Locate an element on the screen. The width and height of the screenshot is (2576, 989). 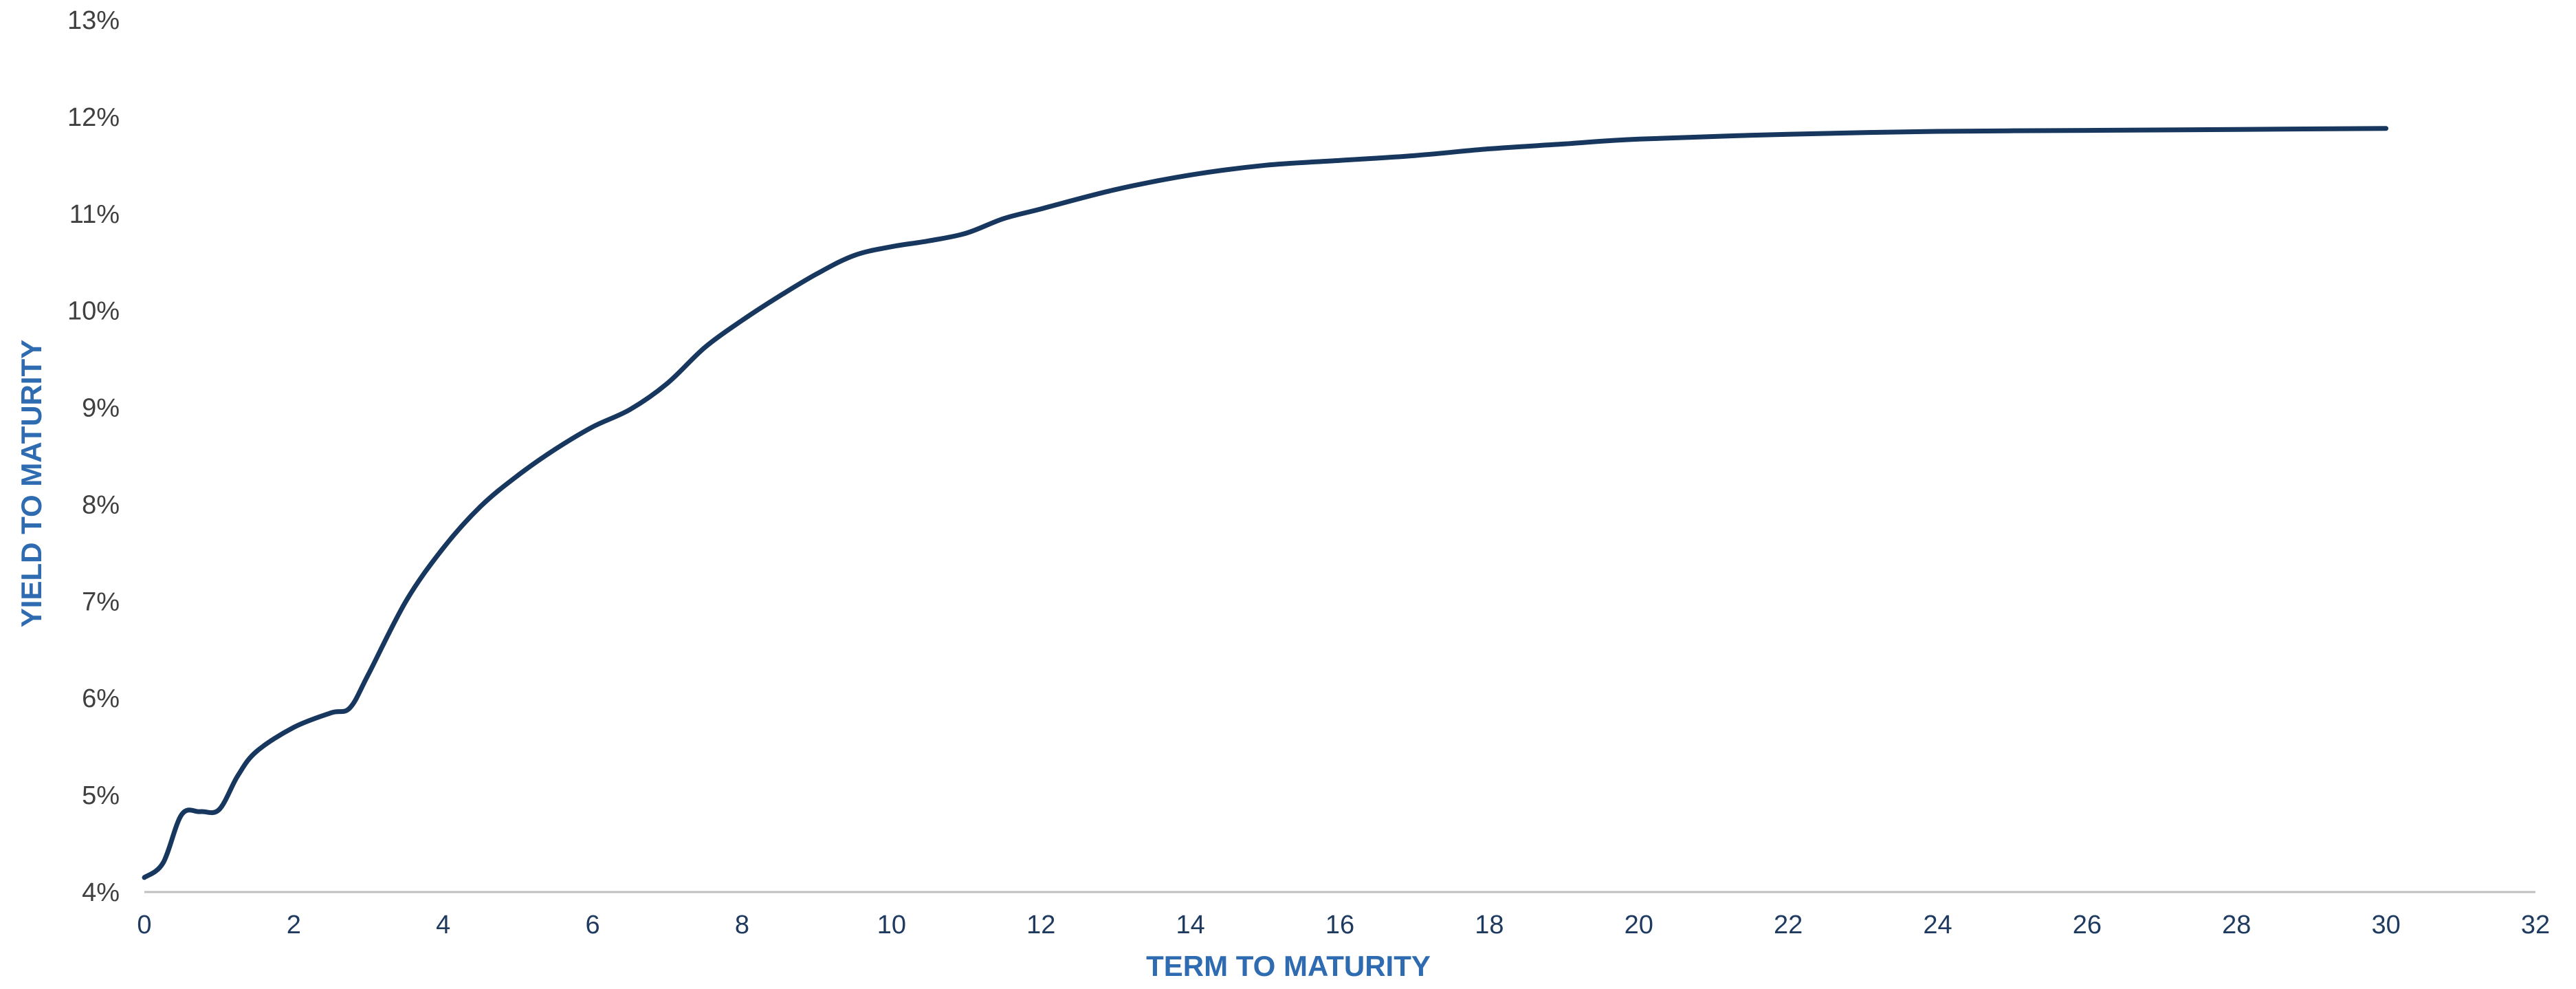
x-tick-label: 2 is located at coordinates (294, 925).